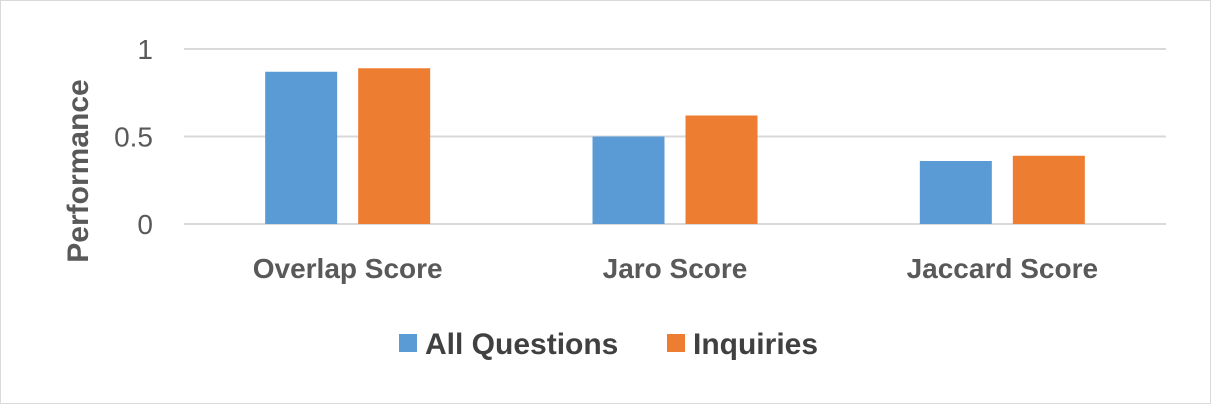 The width and height of the screenshot is (1213, 406). What do you see at coordinates (348, 268) in the screenshot?
I see `x-category-label: Overlap Score` at bounding box center [348, 268].